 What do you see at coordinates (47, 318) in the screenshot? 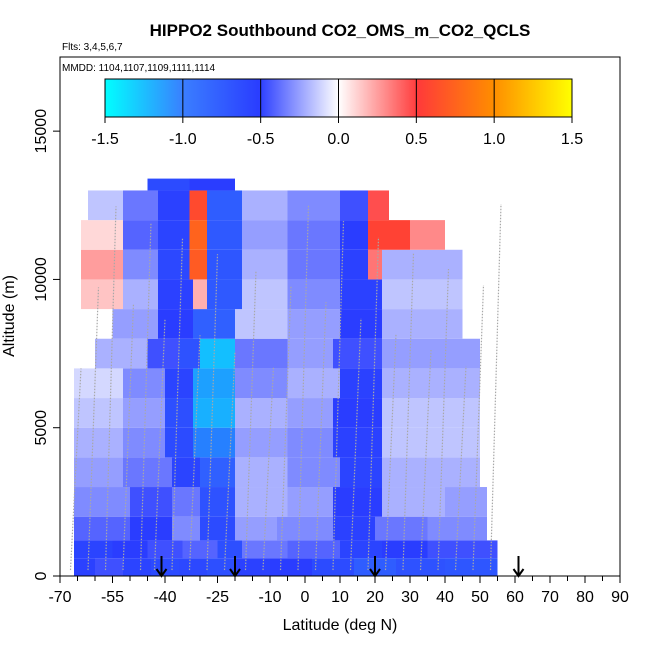
I see `y-axis: 0 5000 10000 15000` at bounding box center [47, 318].